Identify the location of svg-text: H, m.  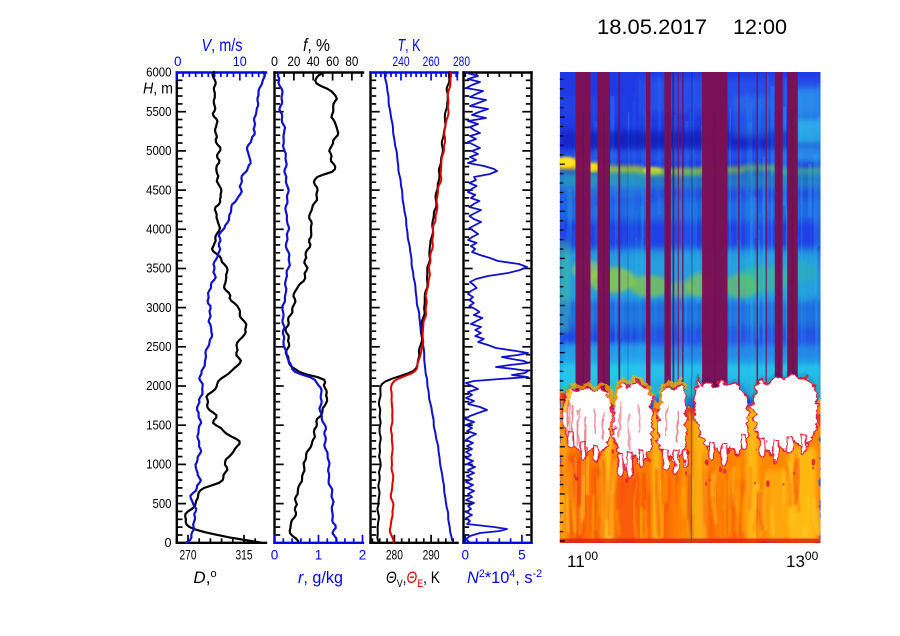
(158, 89).